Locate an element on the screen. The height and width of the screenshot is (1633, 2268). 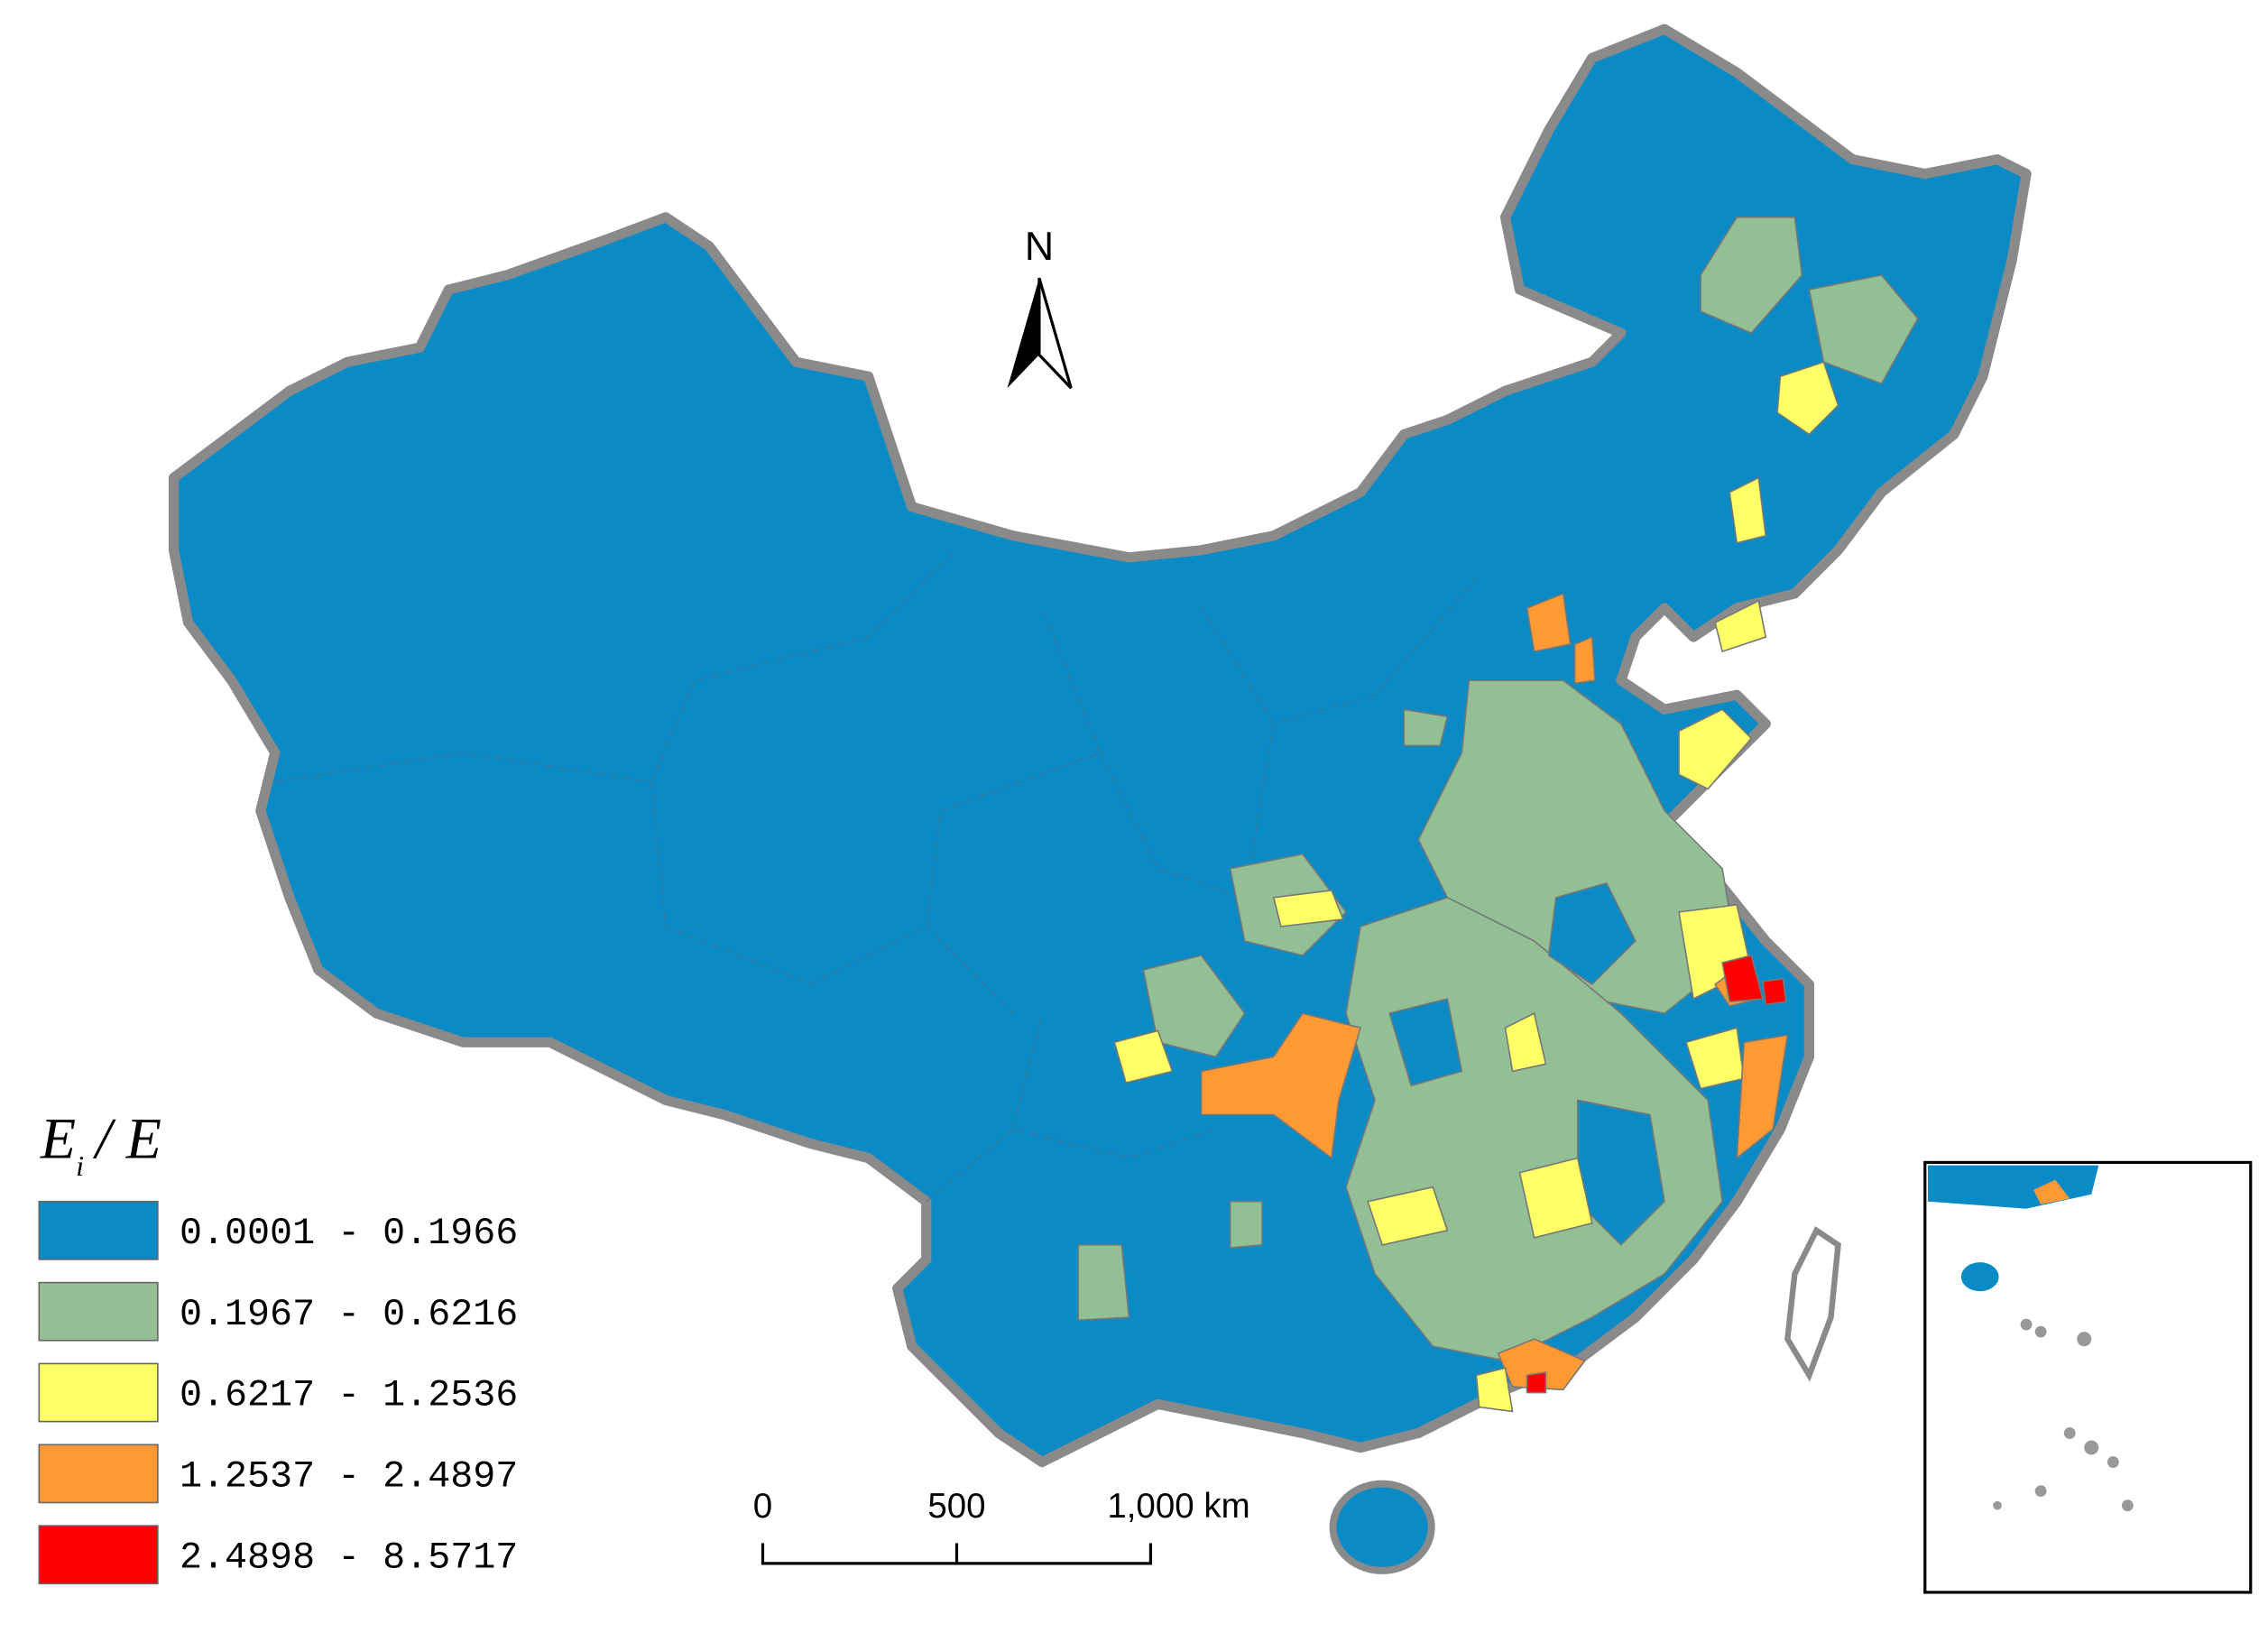
inset-frame is located at coordinates (2088, 1377).